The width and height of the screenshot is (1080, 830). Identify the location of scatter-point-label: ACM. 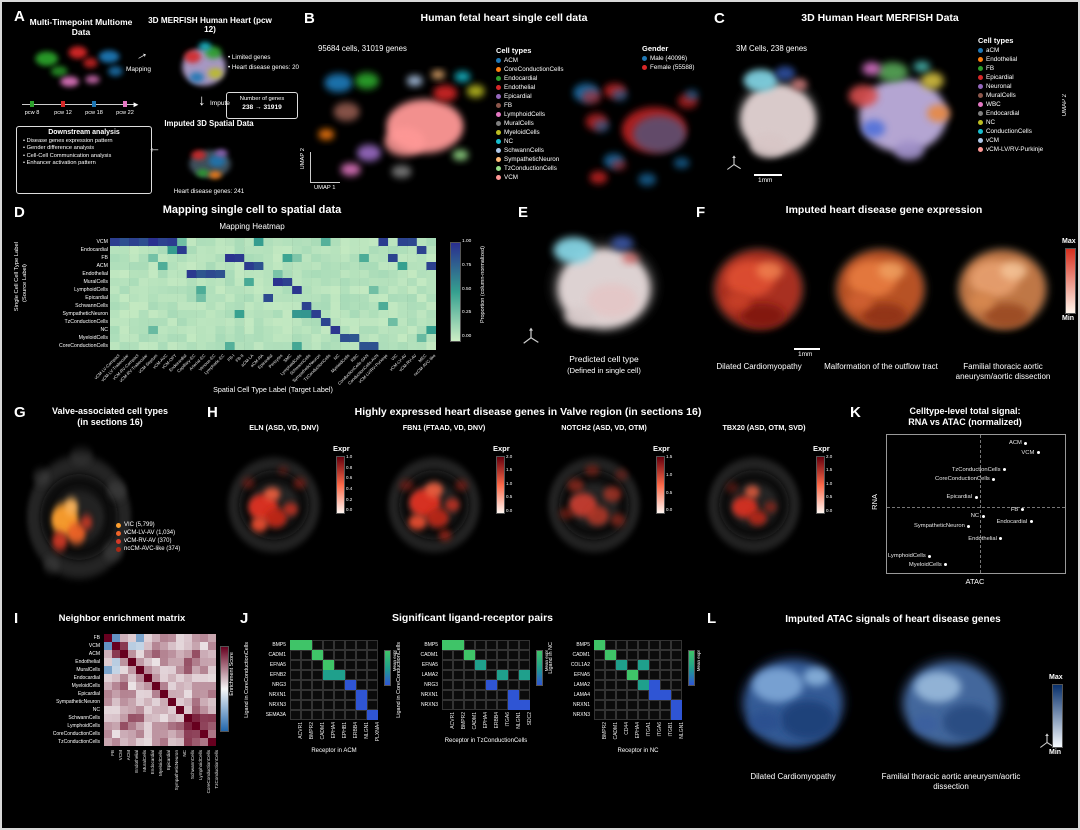
(1015, 443).